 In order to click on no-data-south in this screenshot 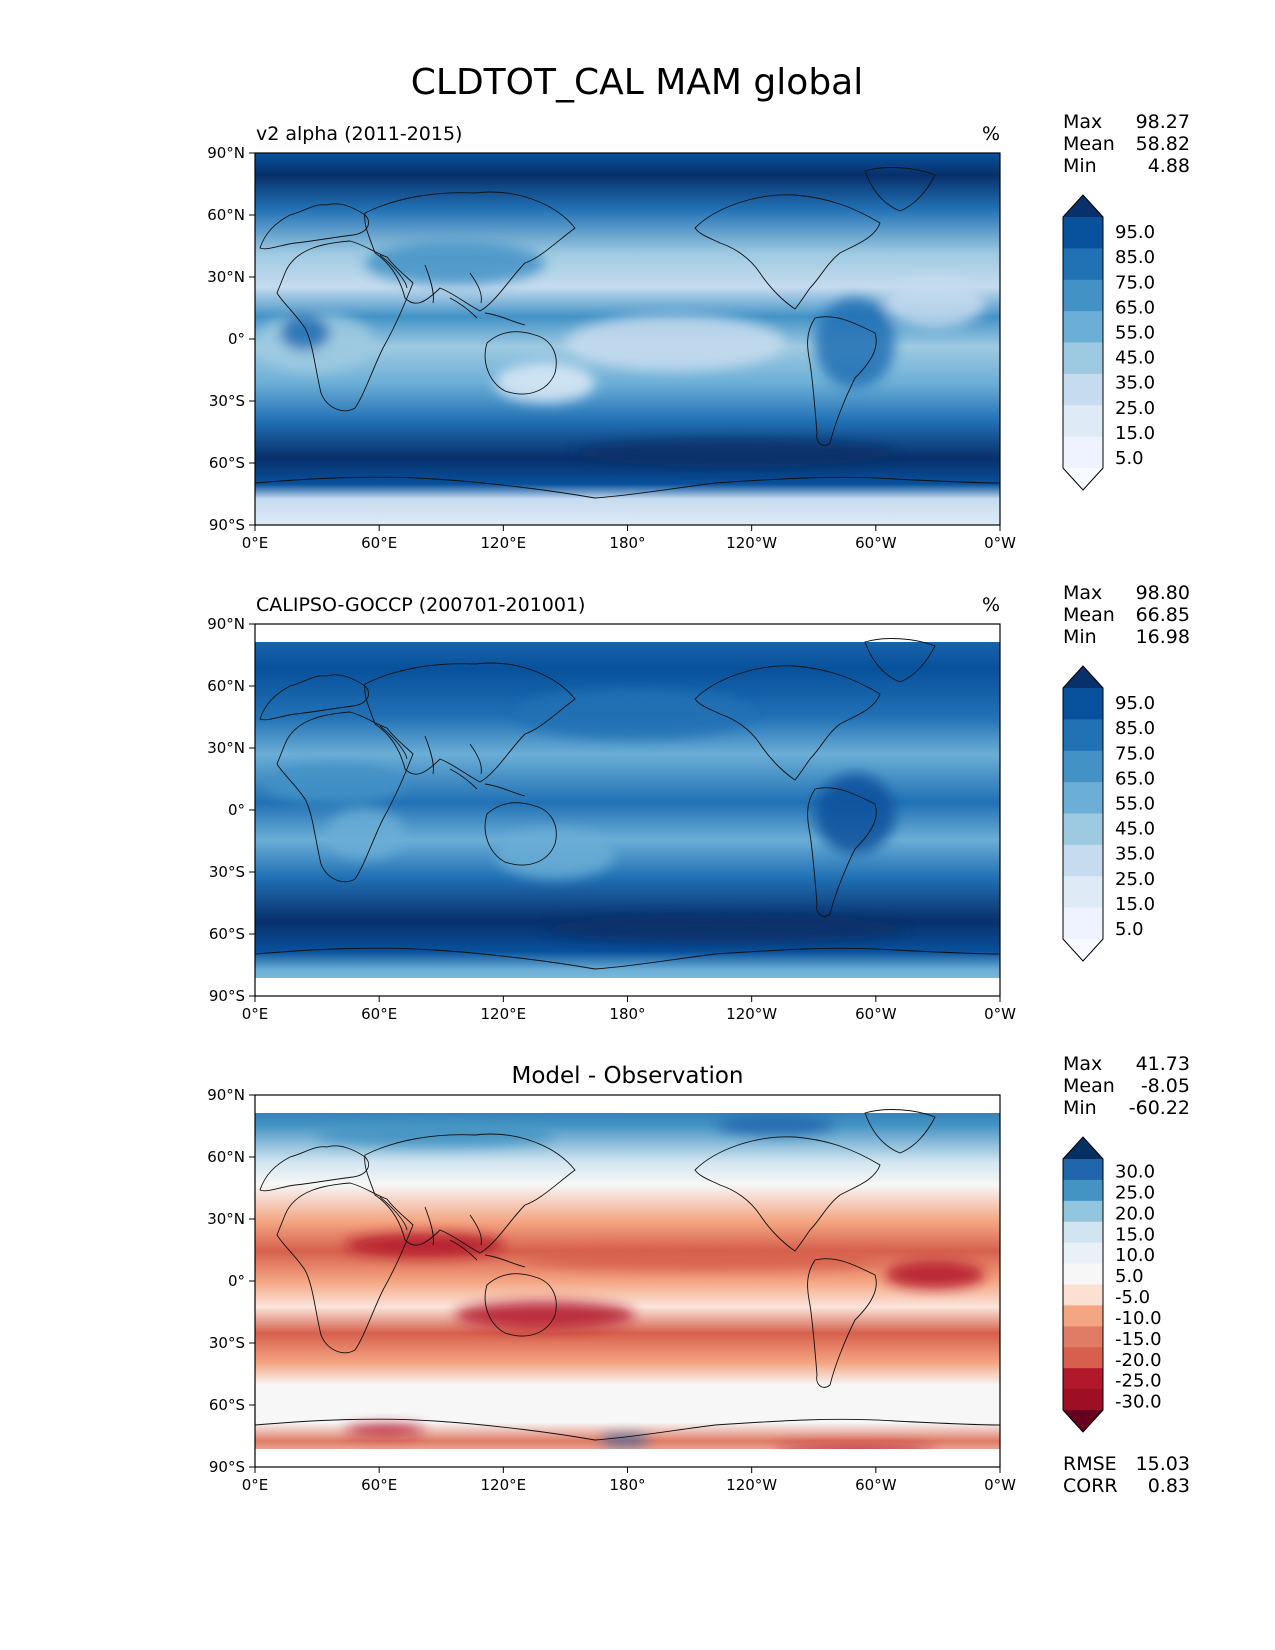, I will do `click(627, 987)`.